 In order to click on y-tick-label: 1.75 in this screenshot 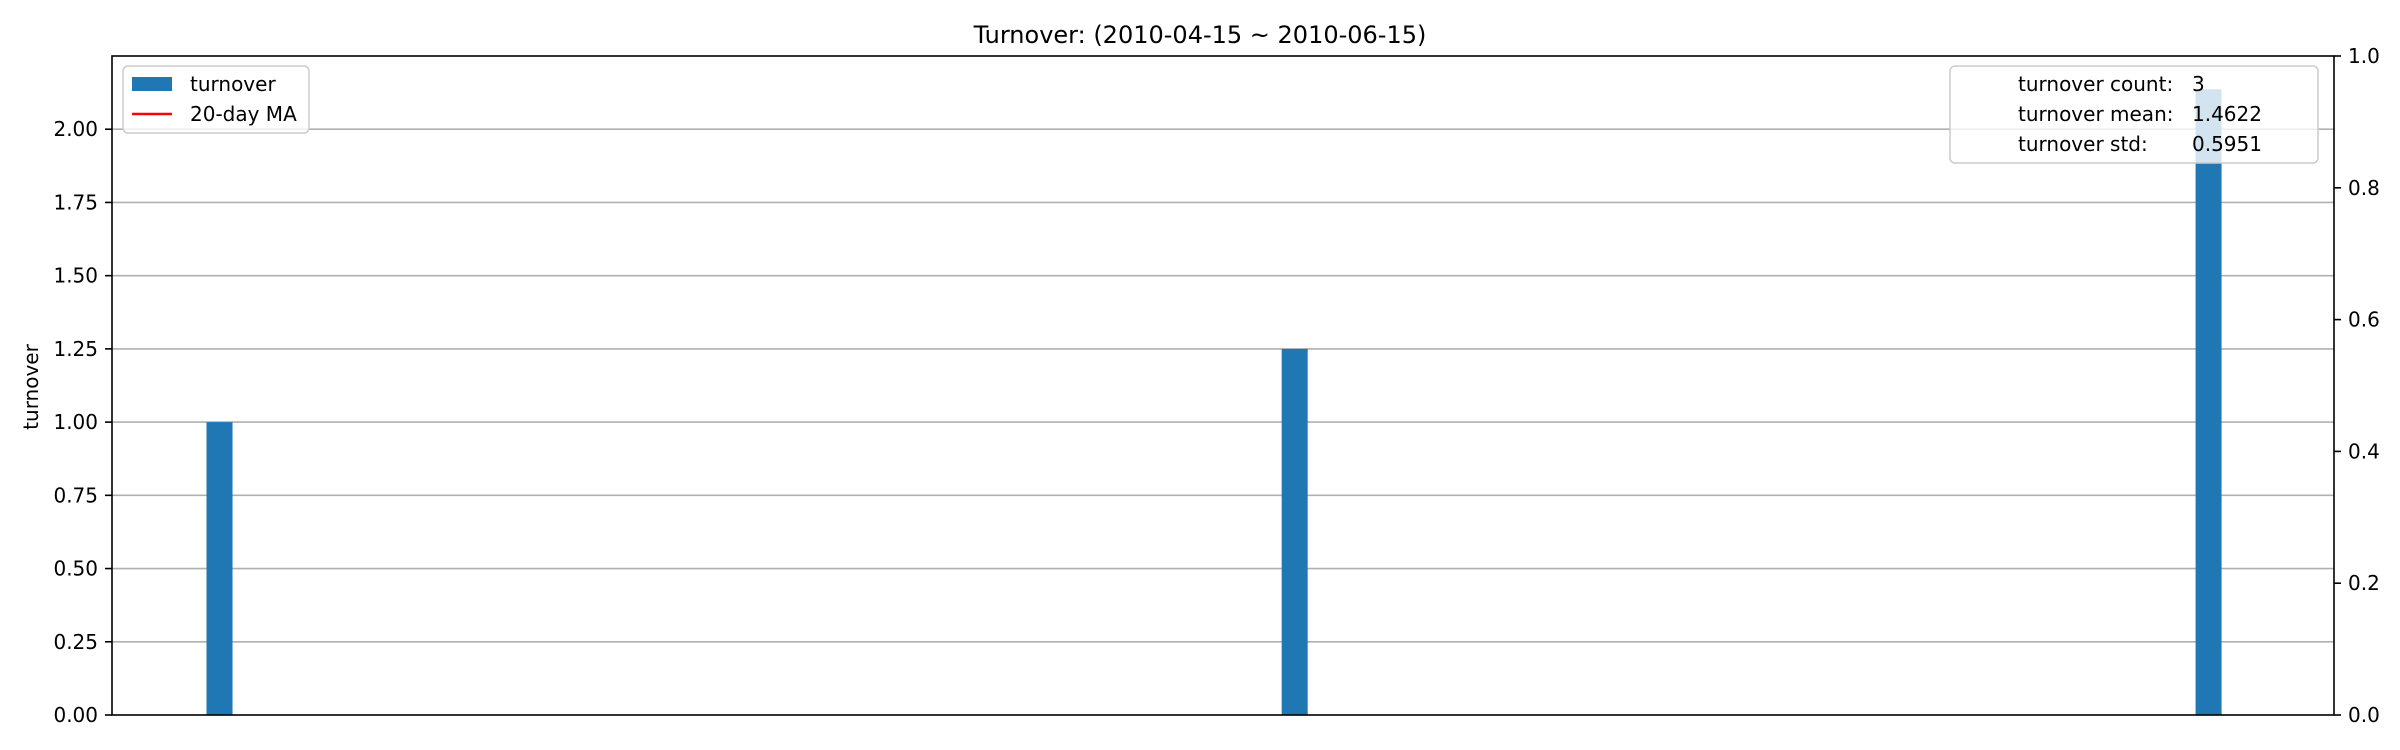, I will do `click(75, 202)`.